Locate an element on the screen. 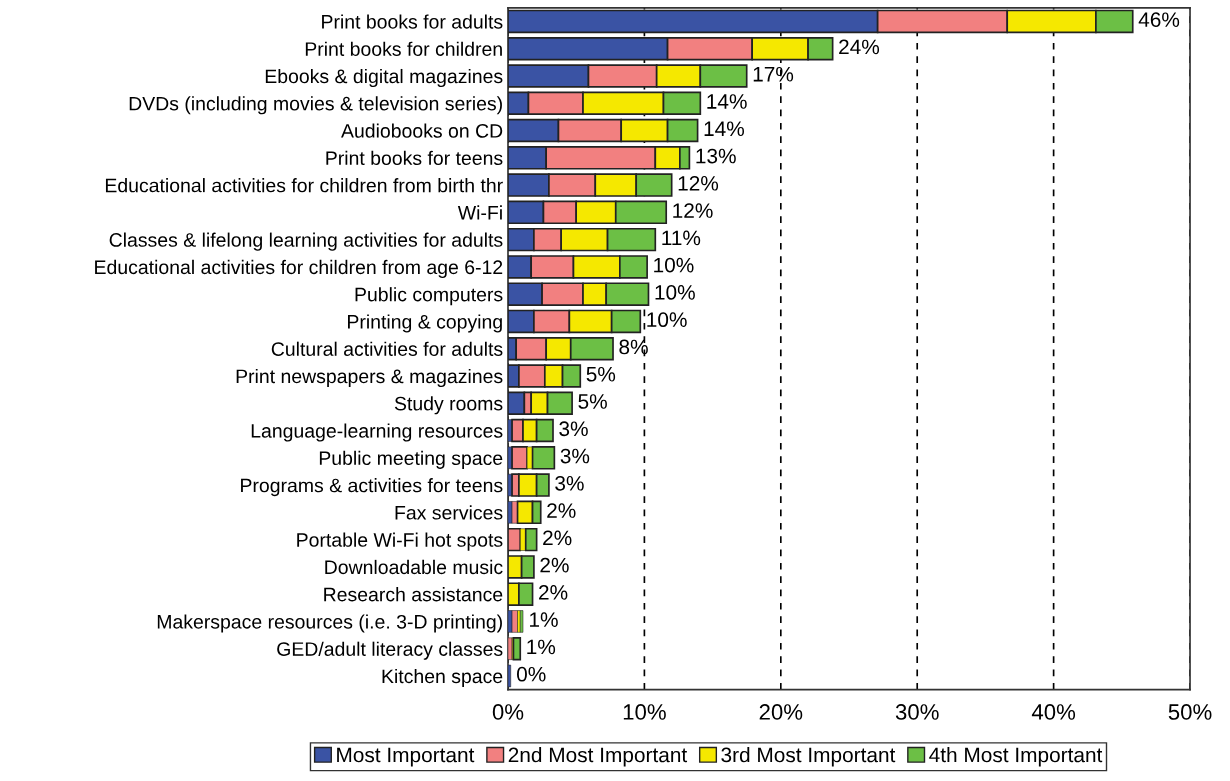  total-label: 0% is located at coordinates (531, 674).